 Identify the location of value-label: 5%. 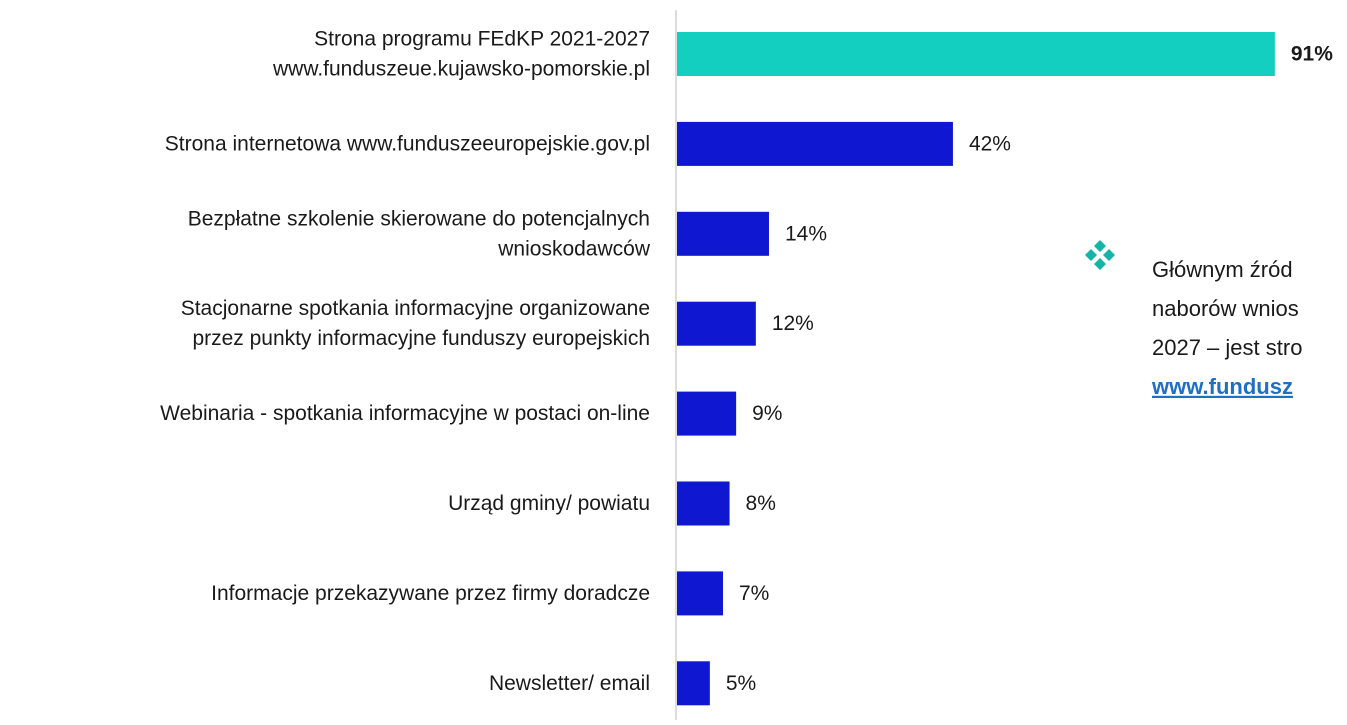
(741, 683).